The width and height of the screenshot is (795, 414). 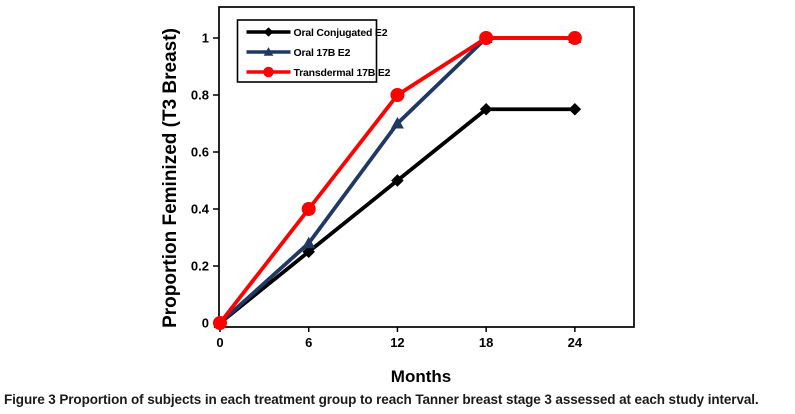 I want to click on x-tick-label: 6, so click(x=308, y=342).